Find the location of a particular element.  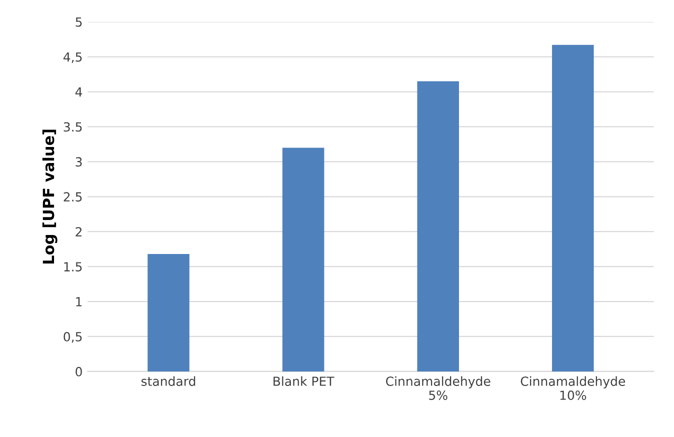

y-tick-label: 5 is located at coordinates (79, 22).